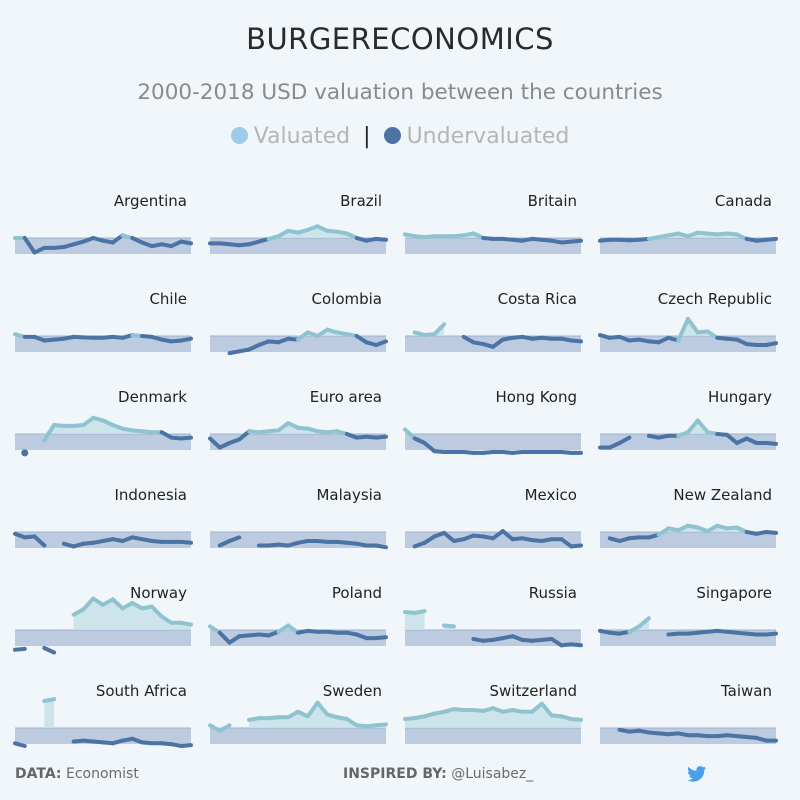  What do you see at coordinates (103, 517) in the screenshot?
I see `country-panel-indonesia: Indonesia` at bounding box center [103, 517].